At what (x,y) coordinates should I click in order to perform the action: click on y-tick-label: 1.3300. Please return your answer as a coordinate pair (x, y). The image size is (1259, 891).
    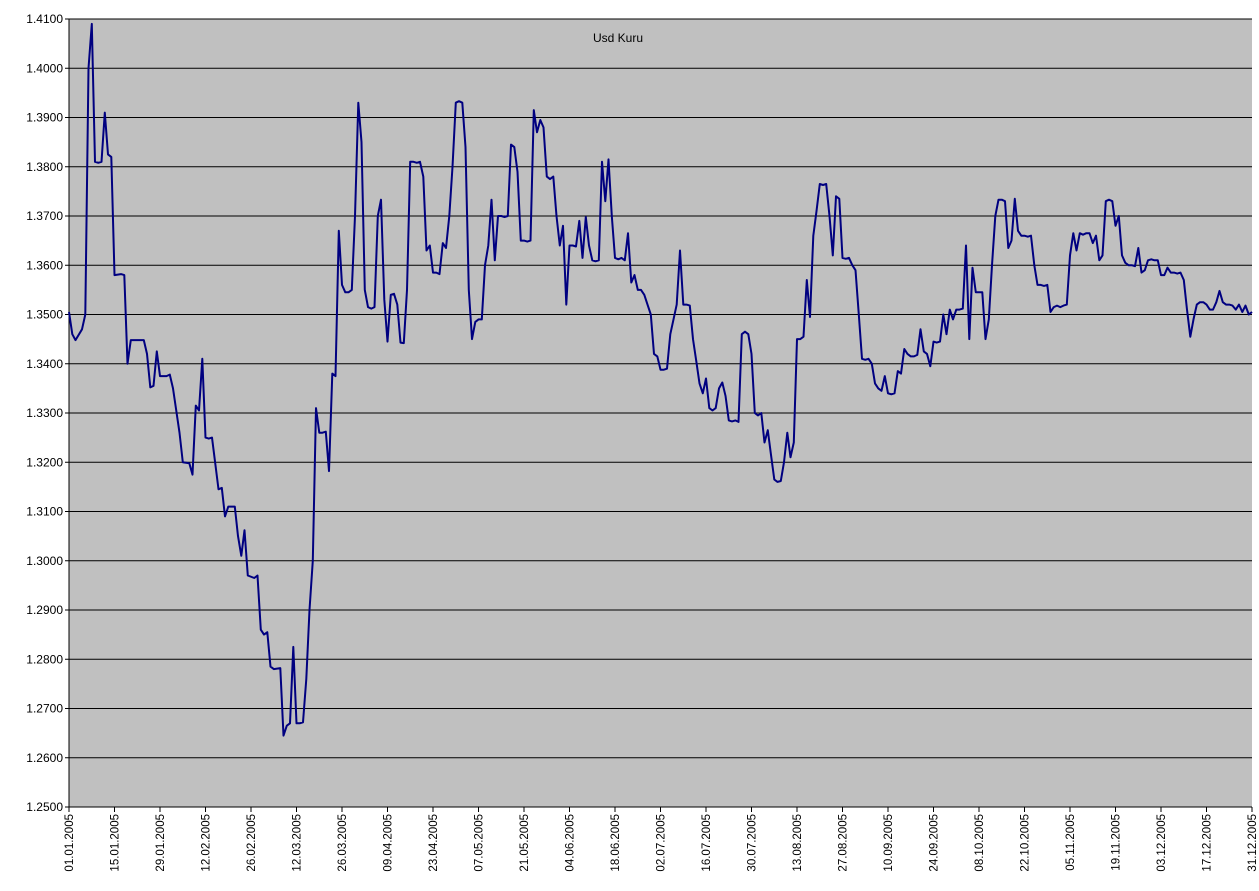
    Looking at the image, I should click on (44, 413).